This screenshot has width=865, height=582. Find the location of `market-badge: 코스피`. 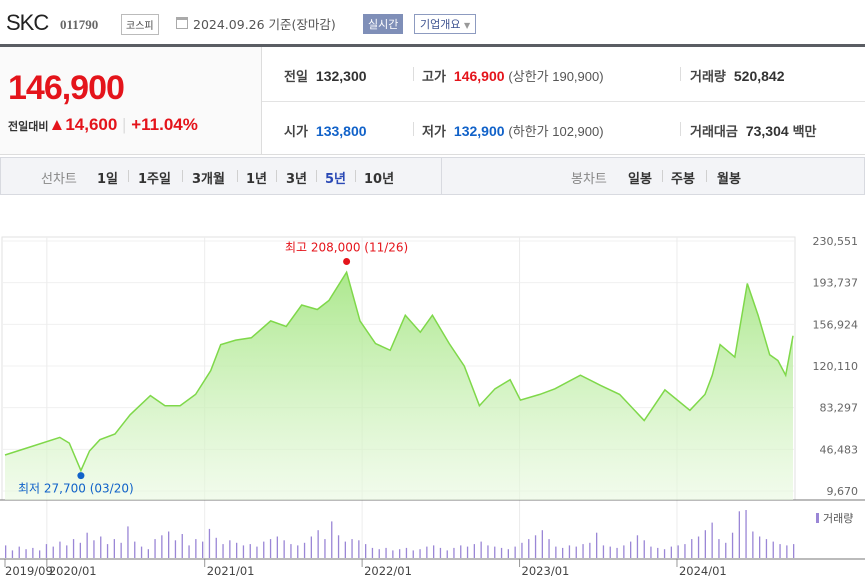

market-badge: 코스피 is located at coordinates (140, 24).